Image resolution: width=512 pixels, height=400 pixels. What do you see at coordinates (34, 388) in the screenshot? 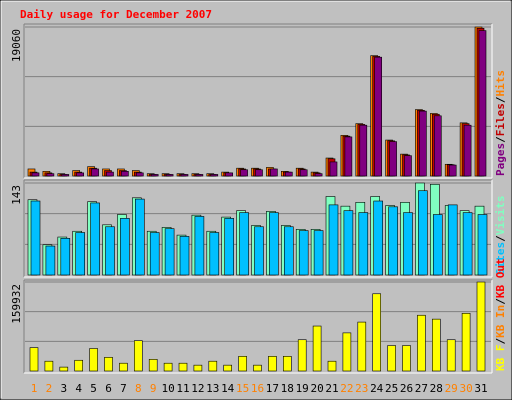
I see `x-tick-label: 1` at bounding box center [34, 388].